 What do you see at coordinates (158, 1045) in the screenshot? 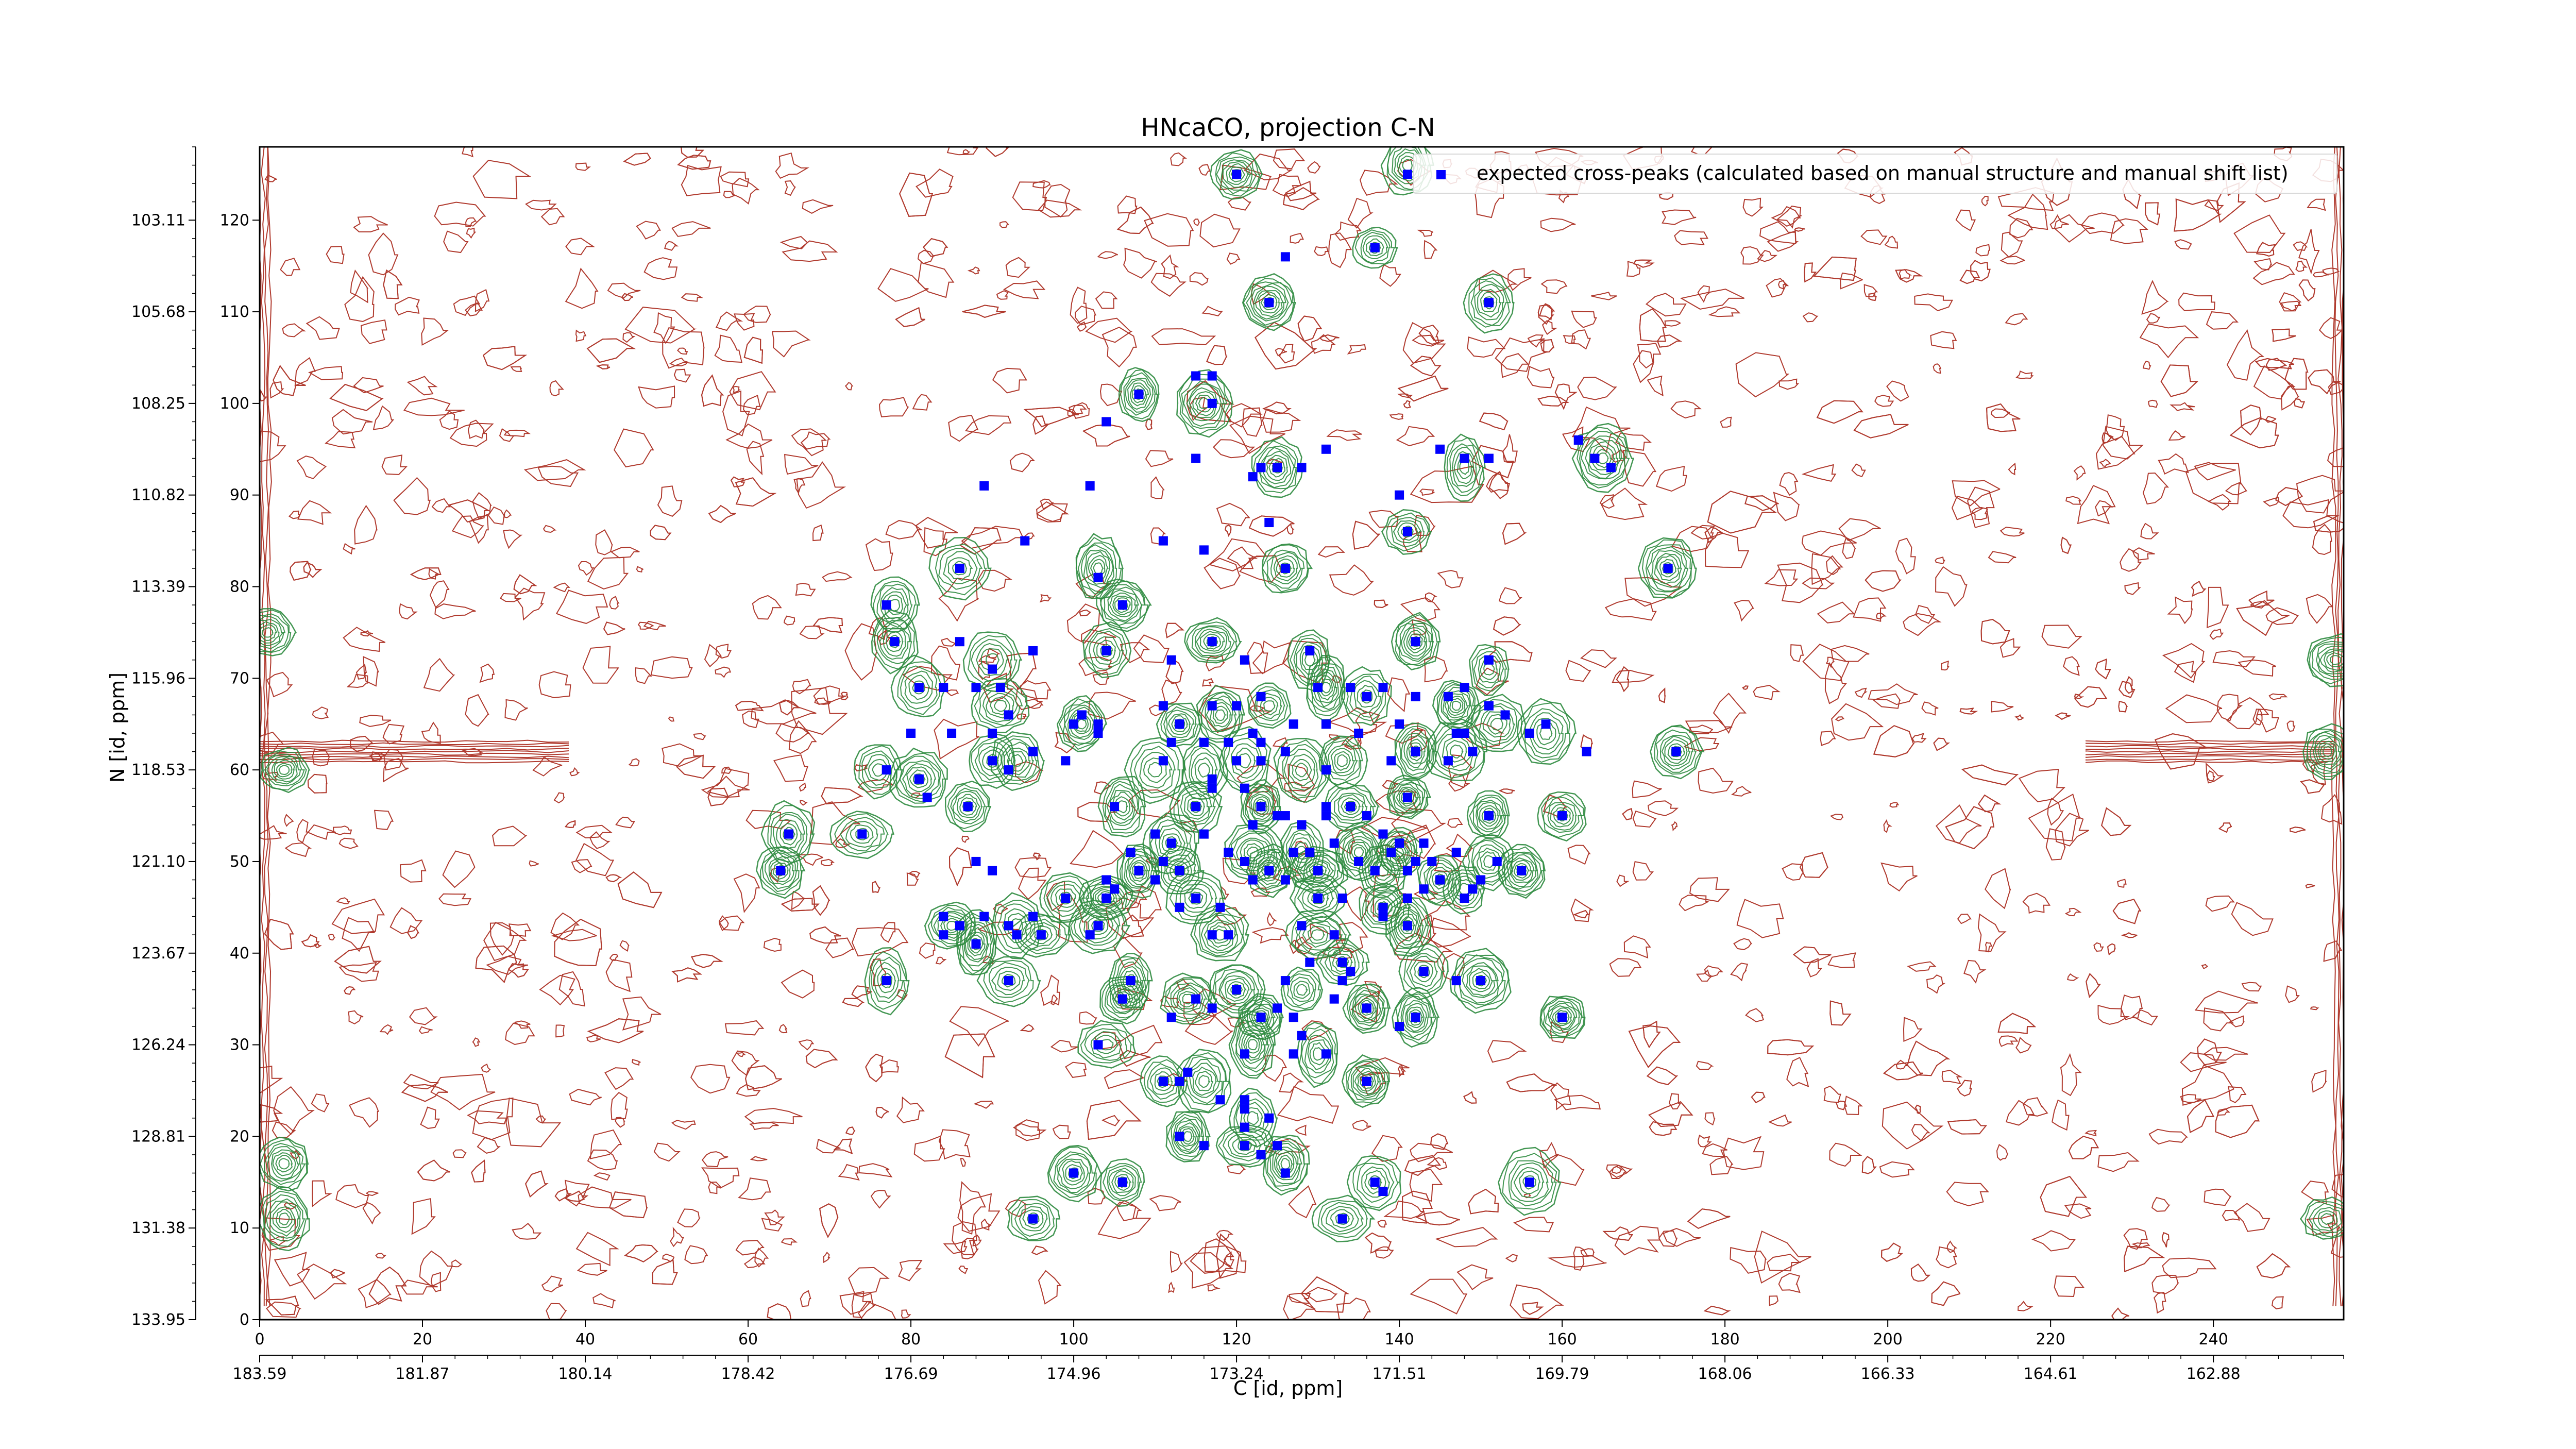
I see `y-ppm-tick-label: 126.24` at bounding box center [158, 1045].